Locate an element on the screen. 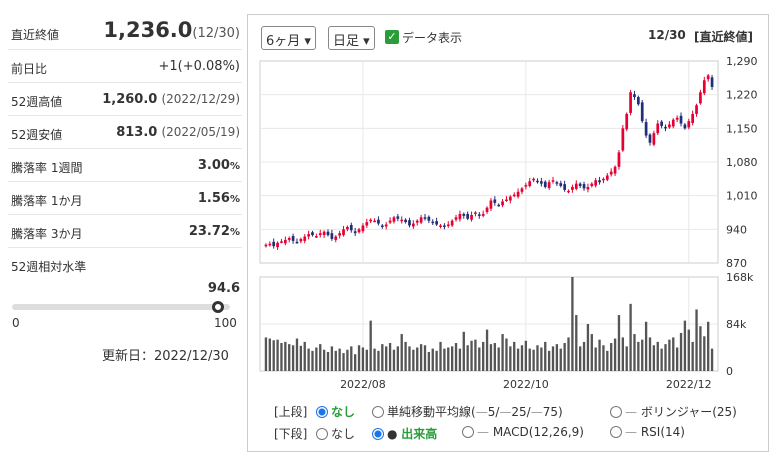 Image resolution: width=781 pixels, height=474 pixels. rise1w-pct: % is located at coordinates (234, 166).